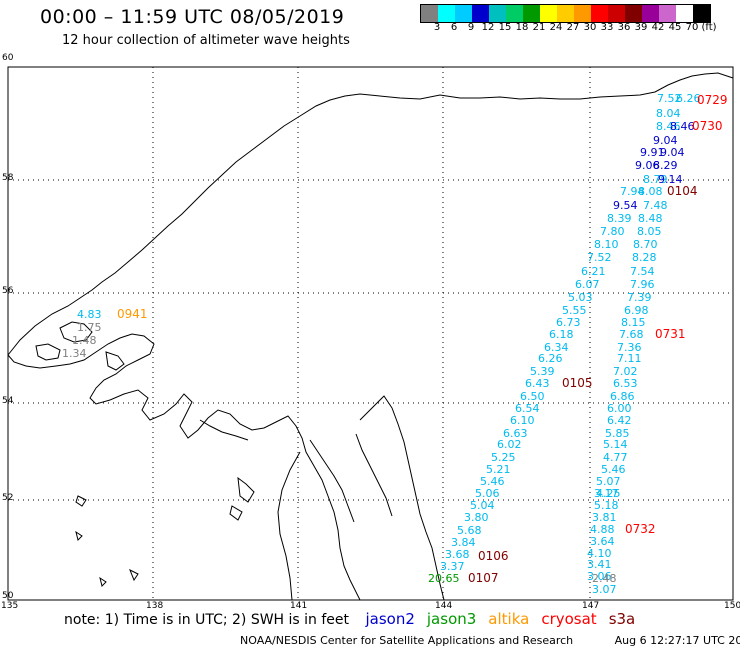  Describe the element at coordinates (641, 27) in the screenshot. I see `legend-label: 39` at that location.